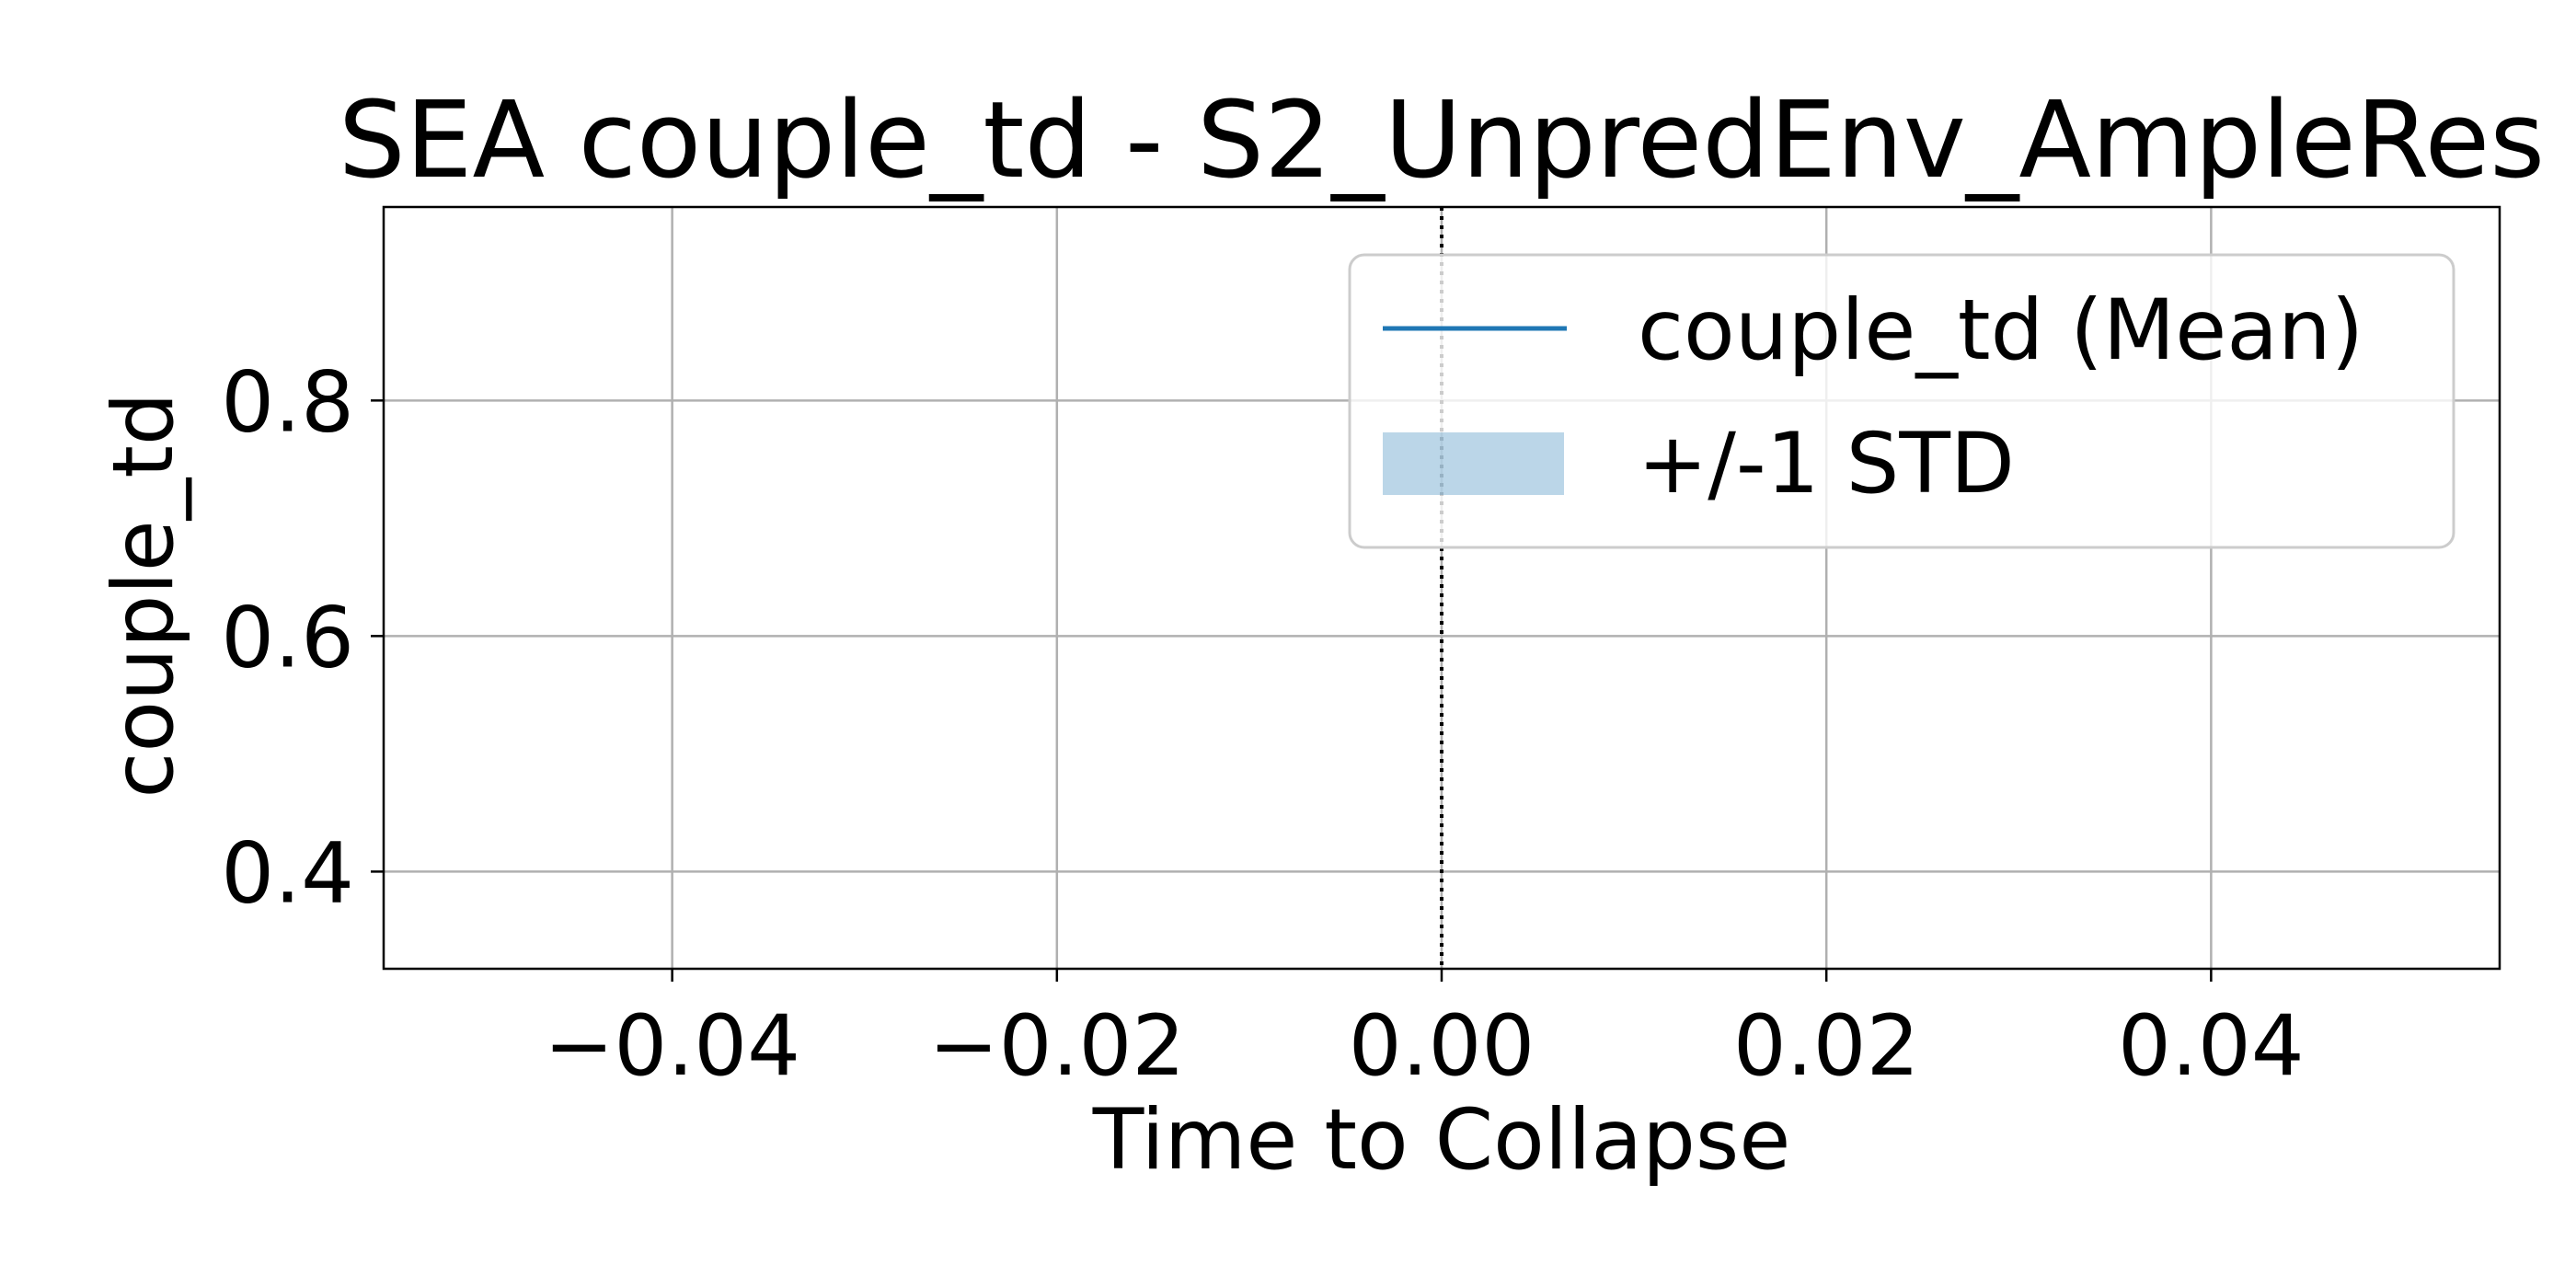  What do you see at coordinates (2001, 330) in the screenshot?
I see `legend-mean-label: couple_td (Mean)` at bounding box center [2001, 330].